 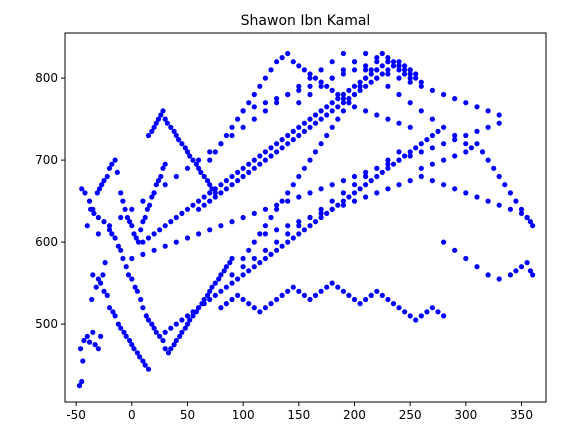 I want to click on x-tick-label: 100, so click(x=243, y=415).